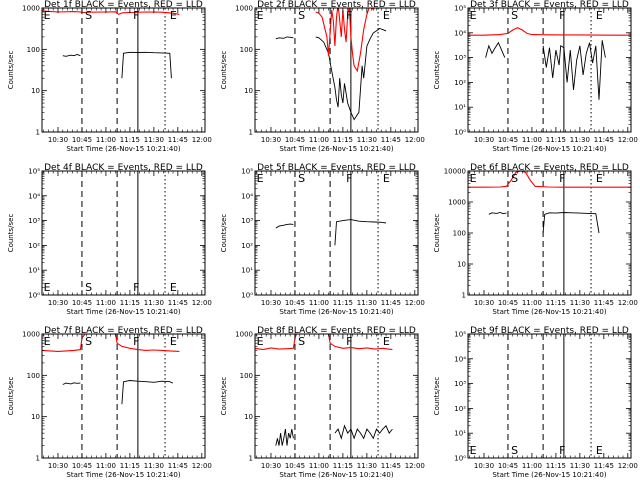 This screenshot has height=480, width=640. I want to click on y-tick-label: 10⁴, so click(34, 196).